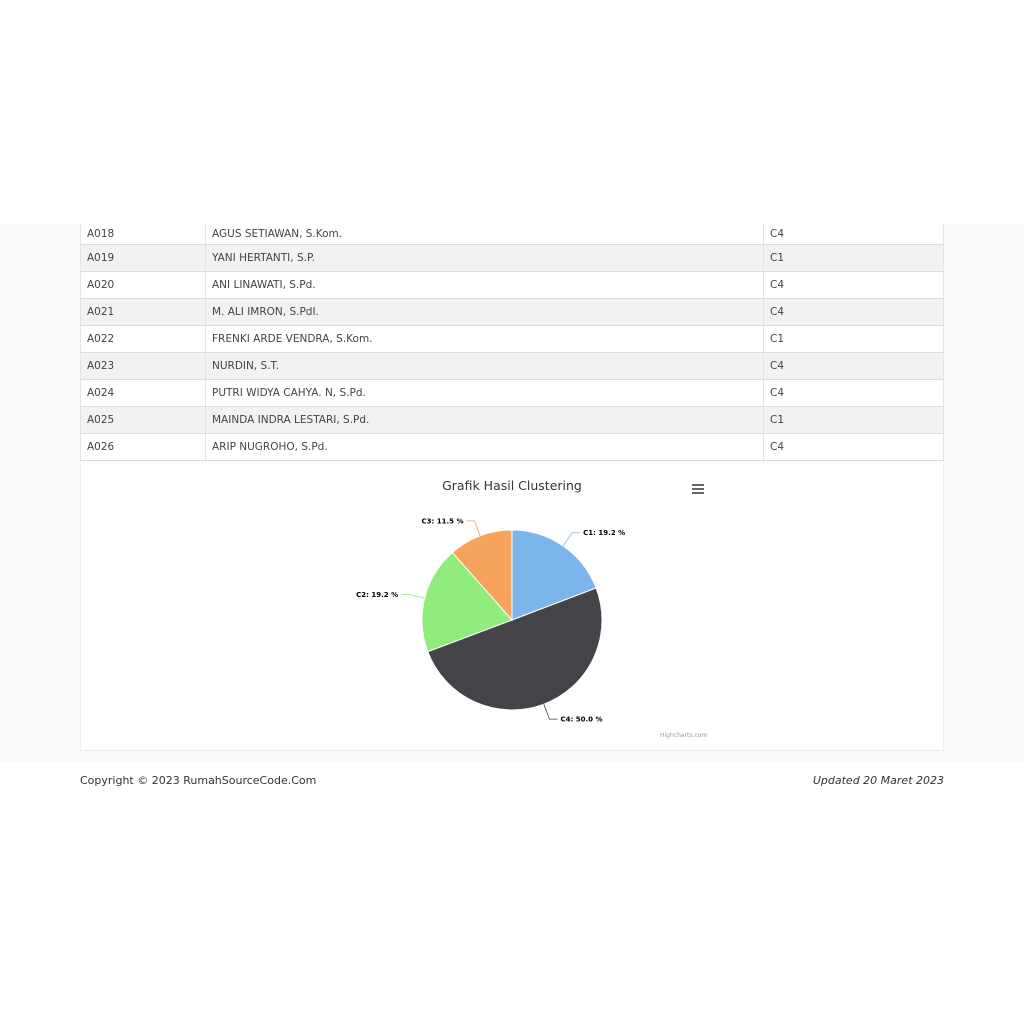  I want to click on pie-chart: C1: 19.2 % C4: 50.0 % C2: 19.2 % C3: 11.5 %, so click(490, 620).